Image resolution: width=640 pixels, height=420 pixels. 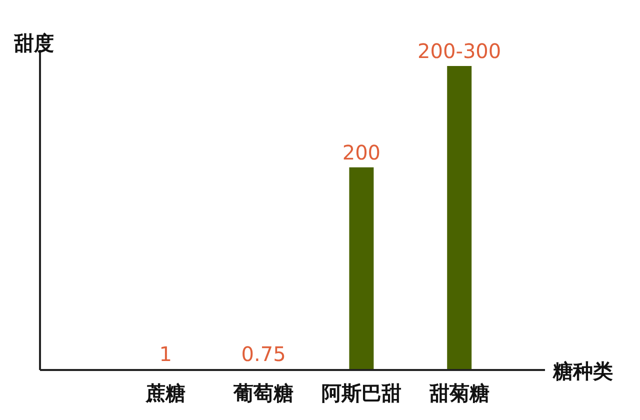 I want to click on x-tick-label: 蔗糖, so click(x=165, y=393).